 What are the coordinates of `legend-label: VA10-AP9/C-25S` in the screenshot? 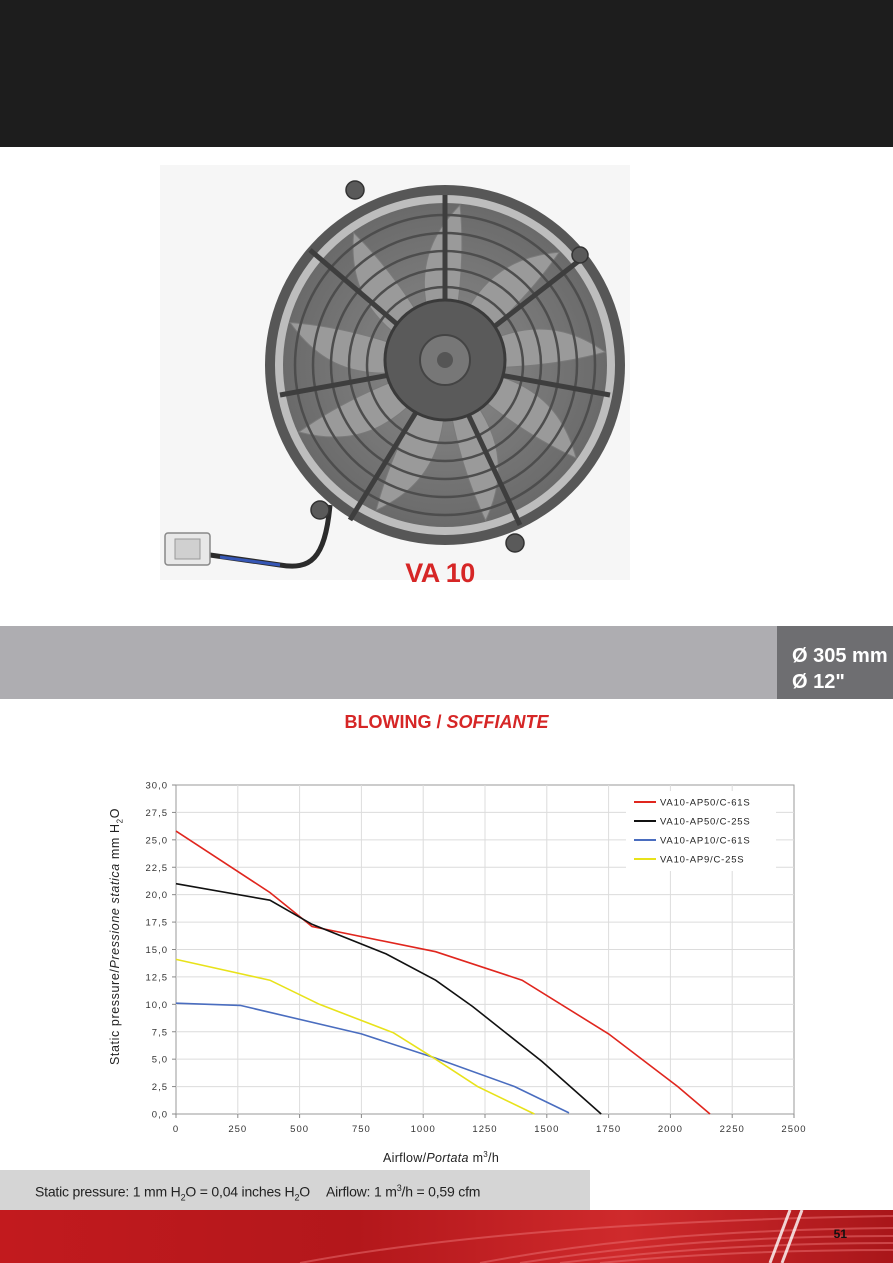 It's located at (702, 860).